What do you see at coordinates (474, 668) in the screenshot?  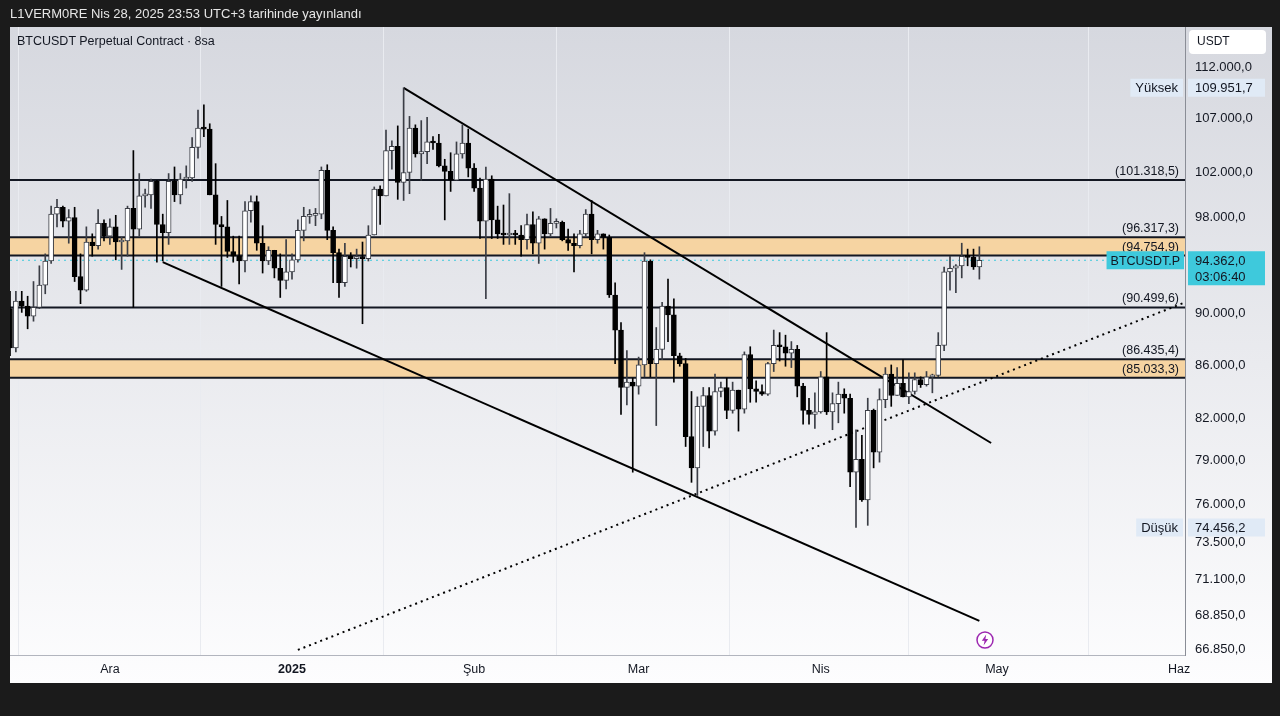 I see `x-tick-label: Şub` at bounding box center [474, 668].